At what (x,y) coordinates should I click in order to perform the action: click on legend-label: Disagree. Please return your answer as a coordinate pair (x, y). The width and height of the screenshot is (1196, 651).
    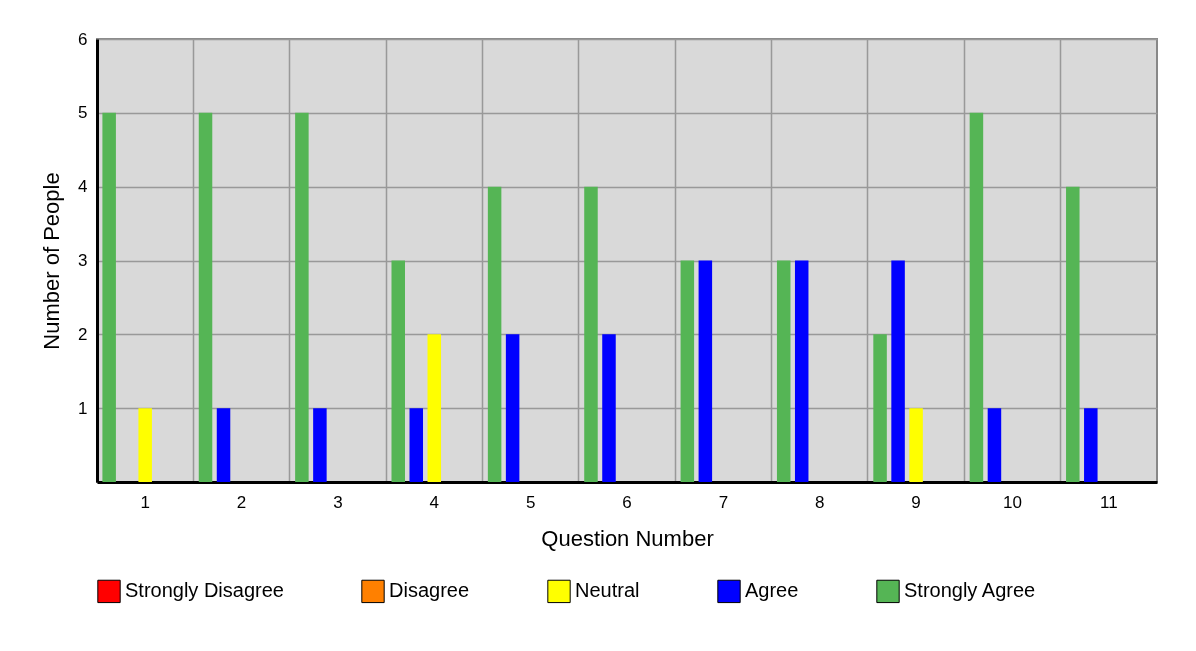
    Looking at the image, I should click on (429, 590).